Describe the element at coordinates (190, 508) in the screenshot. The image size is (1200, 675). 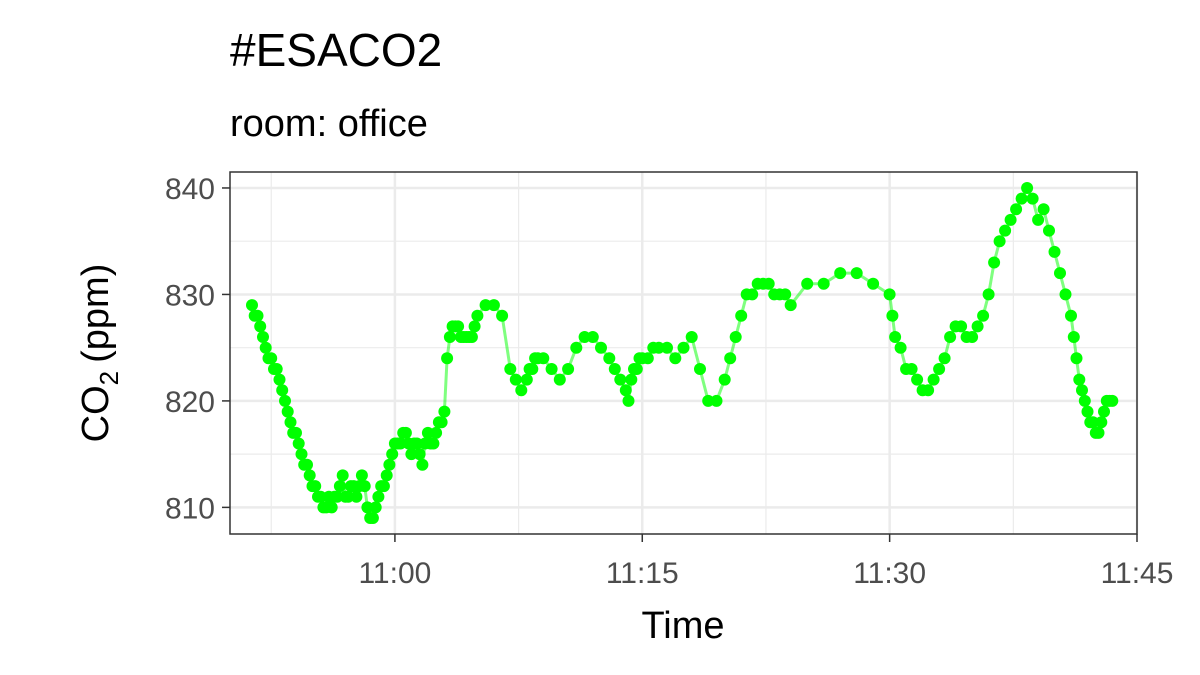
I see `y-tick-label-0: 810` at that location.